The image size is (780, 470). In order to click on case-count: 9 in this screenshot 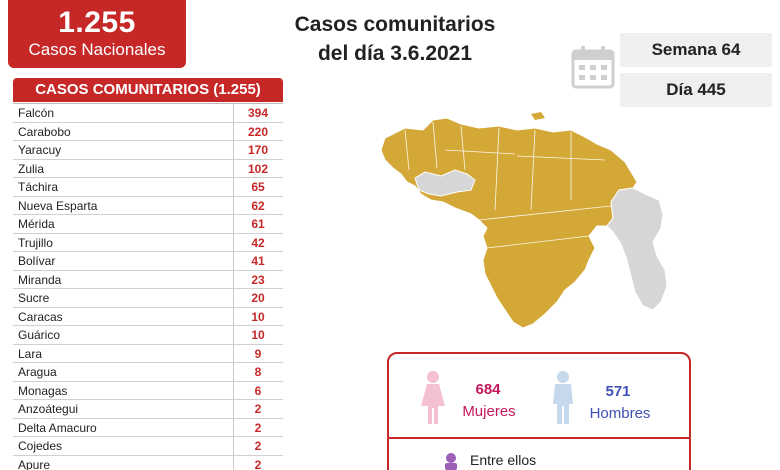, I will do `click(258, 353)`.